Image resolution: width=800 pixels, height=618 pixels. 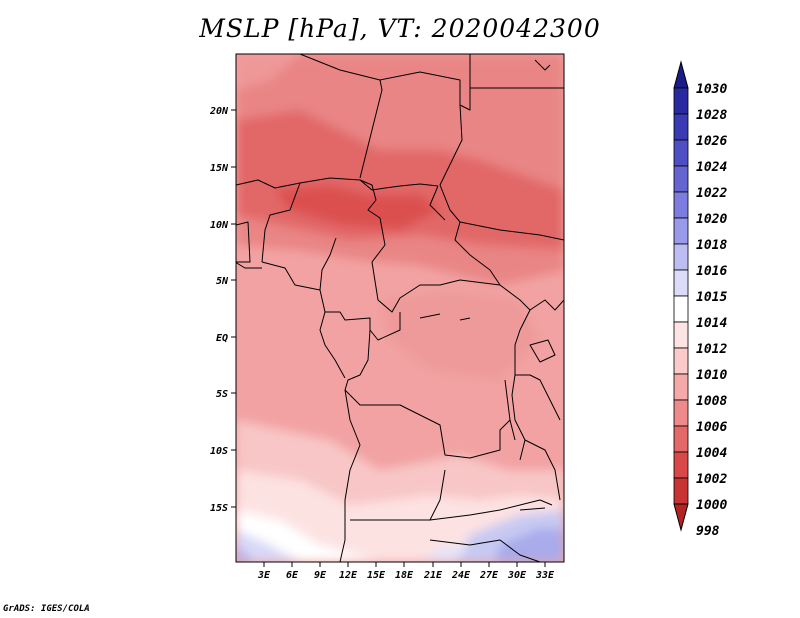 What do you see at coordinates (711, 219) in the screenshot?
I see `colorbar-label: 1020` at bounding box center [711, 219].